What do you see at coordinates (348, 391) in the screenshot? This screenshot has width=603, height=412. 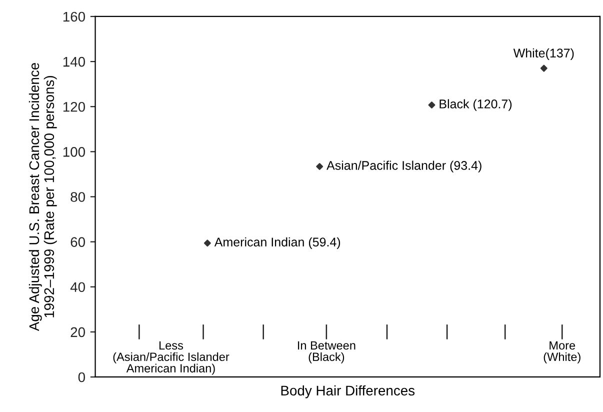 I see `x-axis-title: Body Hair Differences` at bounding box center [348, 391].